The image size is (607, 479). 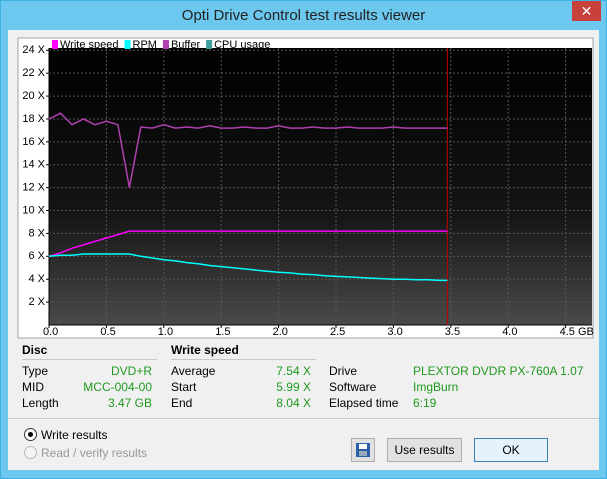 I want to click on info-label: MID, so click(x=33, y=387).